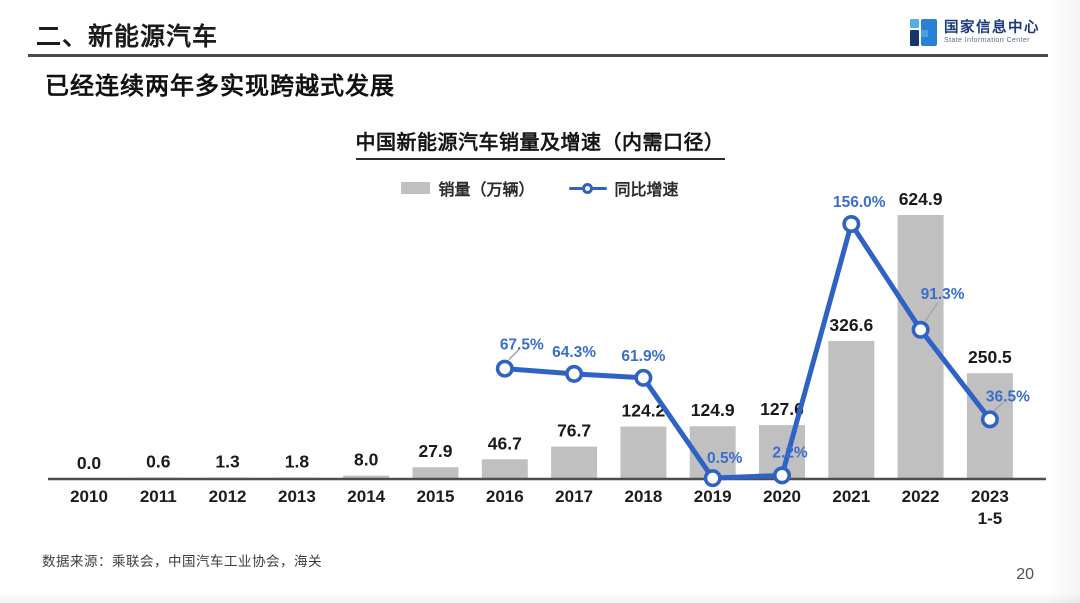  I want to click on svg-text: 1.8, so click(297, 462).